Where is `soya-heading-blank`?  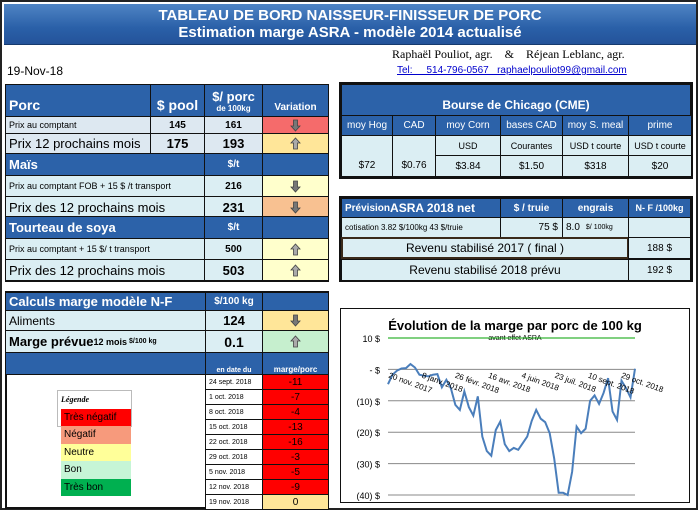 soya-heading-blank is located at coordinates (295, 227).